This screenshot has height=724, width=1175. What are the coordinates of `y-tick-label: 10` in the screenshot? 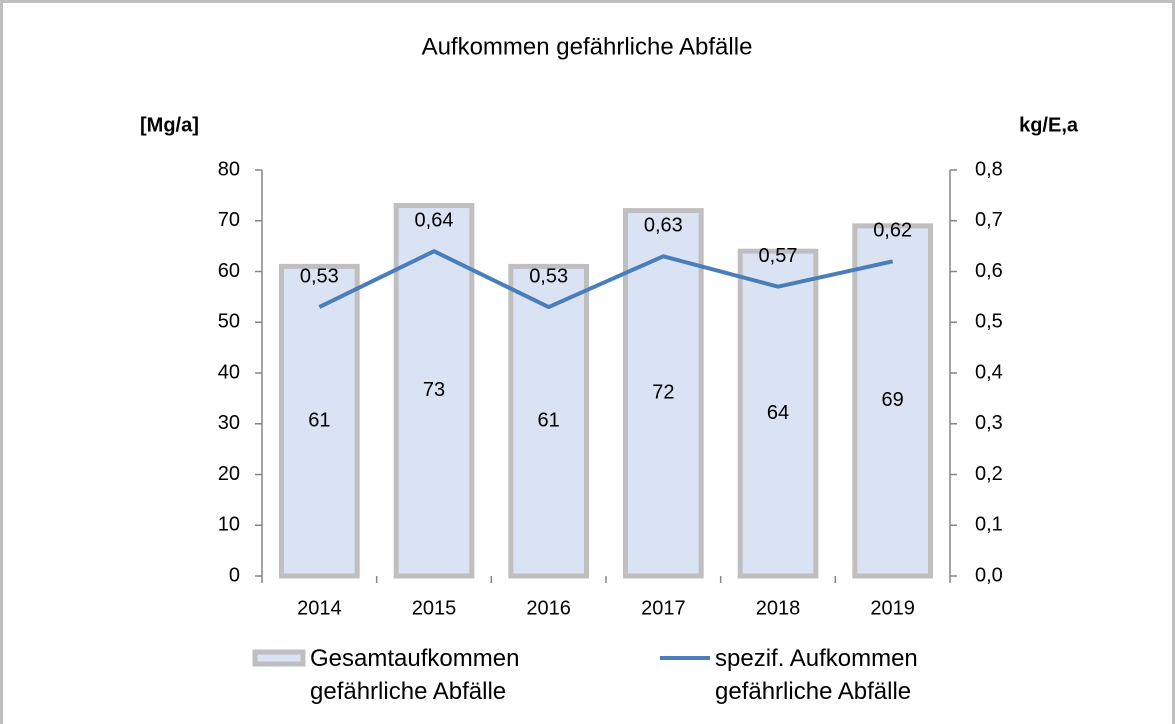 It's located at (229, 525).